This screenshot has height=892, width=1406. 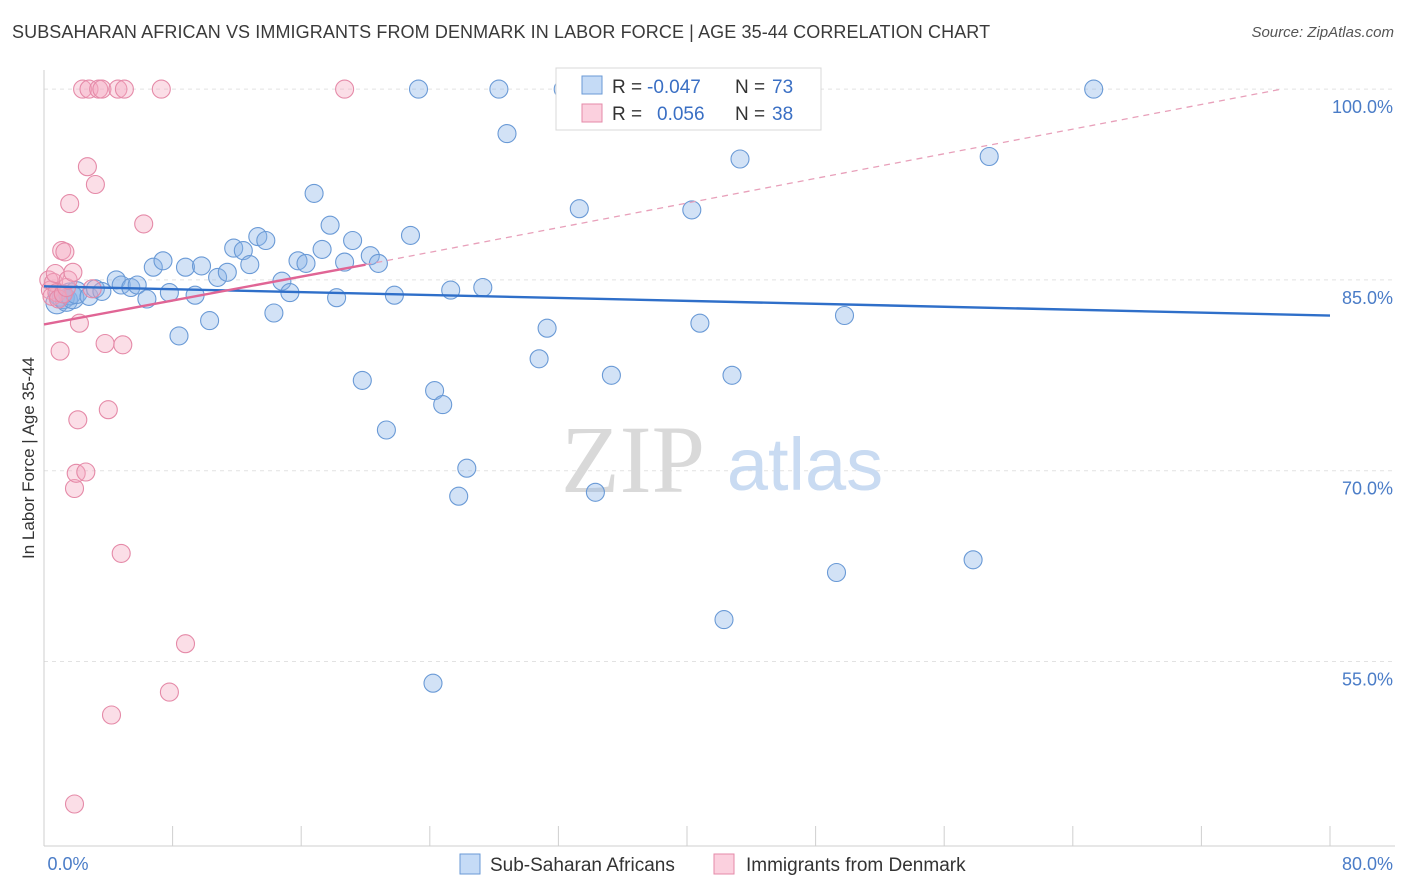 I want to click on legend-series-label-2: Immigrants from Denmark, so click(x=856, y=865).